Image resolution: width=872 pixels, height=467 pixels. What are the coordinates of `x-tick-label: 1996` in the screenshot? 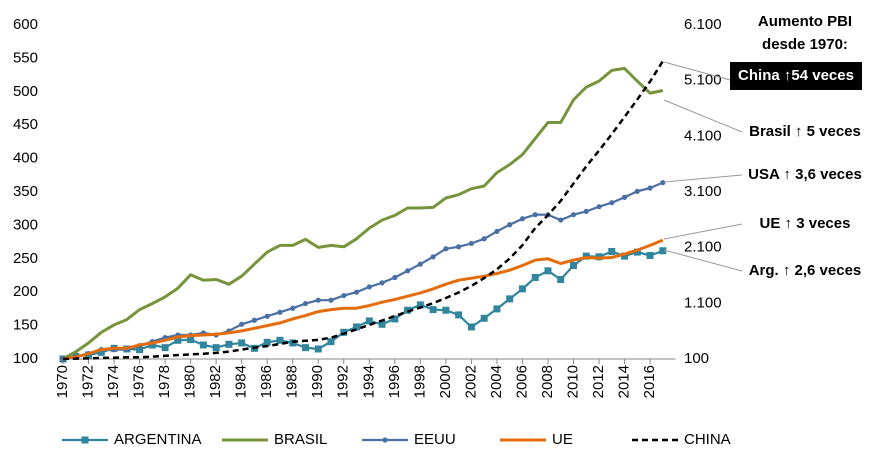 It's located at (394, 381).